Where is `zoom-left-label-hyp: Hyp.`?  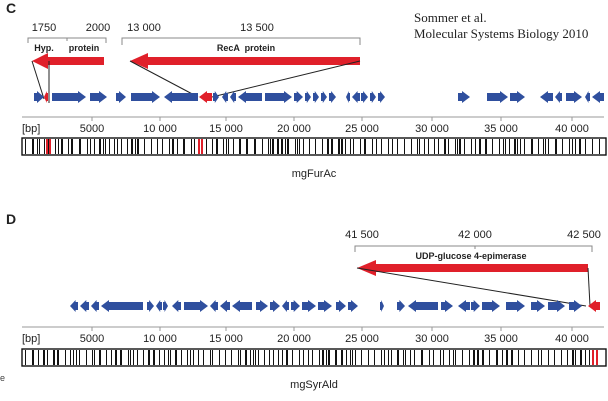 zoom-left-label-hyp: Hyp. is located at coordinates (44, 48).